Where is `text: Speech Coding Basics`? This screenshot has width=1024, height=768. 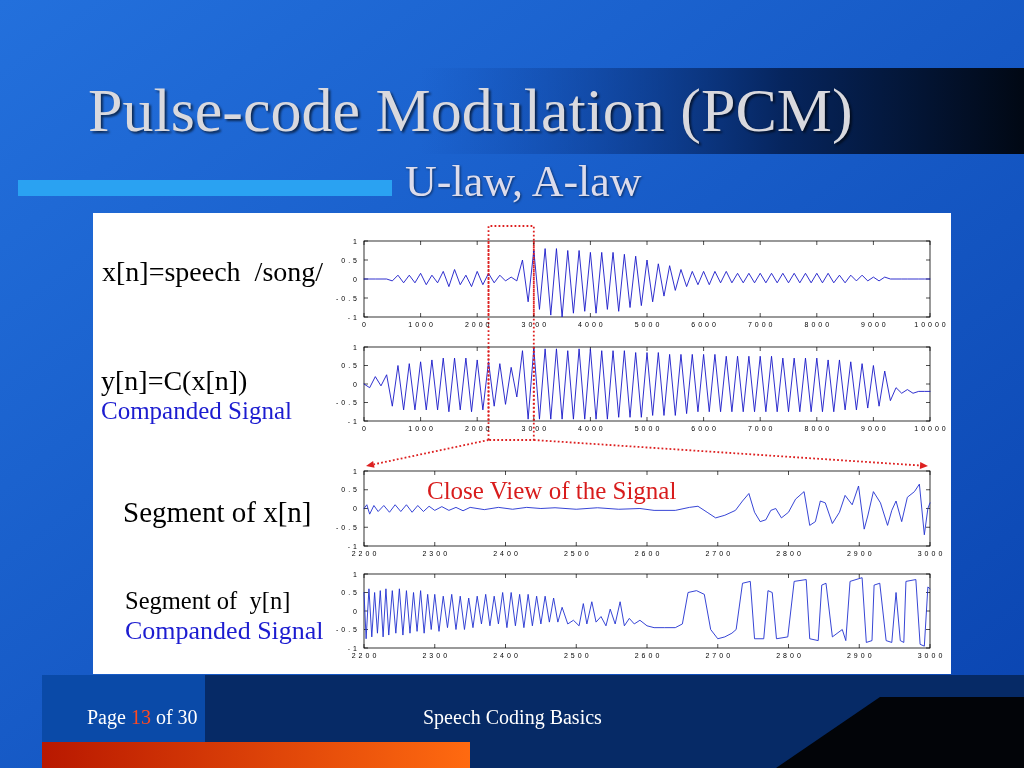
text: Speech Coding Basics is located at coordinates (513, 717).